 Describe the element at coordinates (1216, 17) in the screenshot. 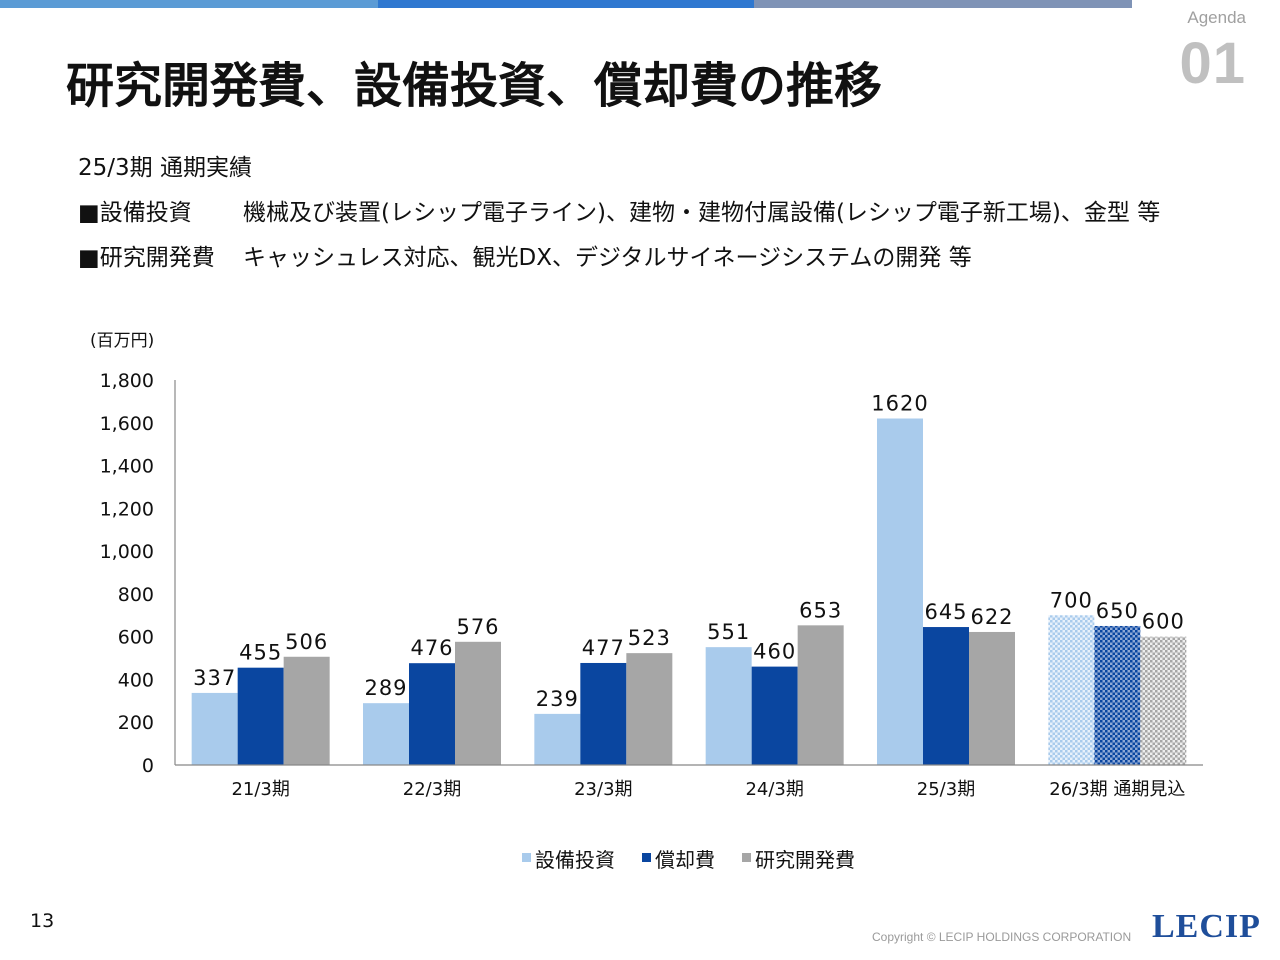

I see `agenda-label: Agenda` at that location.